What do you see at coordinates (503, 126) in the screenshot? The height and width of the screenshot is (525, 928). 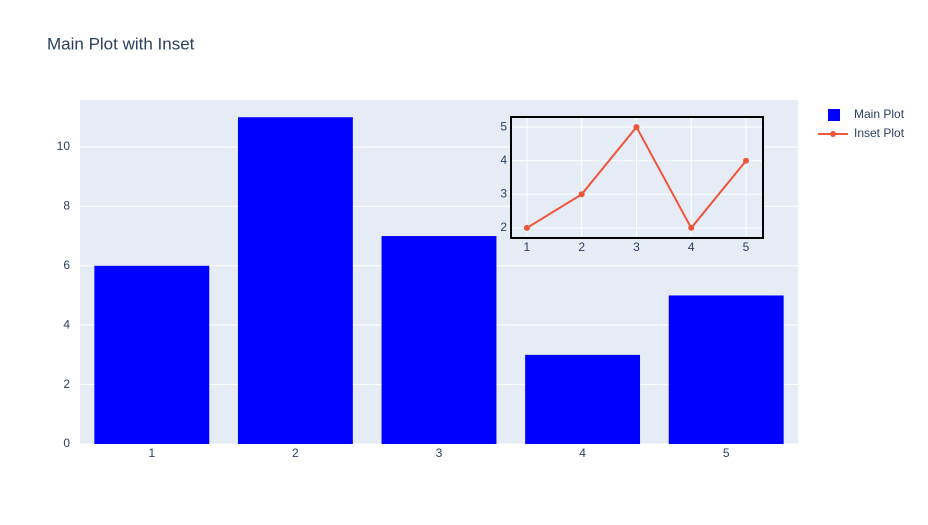 I see `y-tick-label: 5` at bounding box center [503, 126].